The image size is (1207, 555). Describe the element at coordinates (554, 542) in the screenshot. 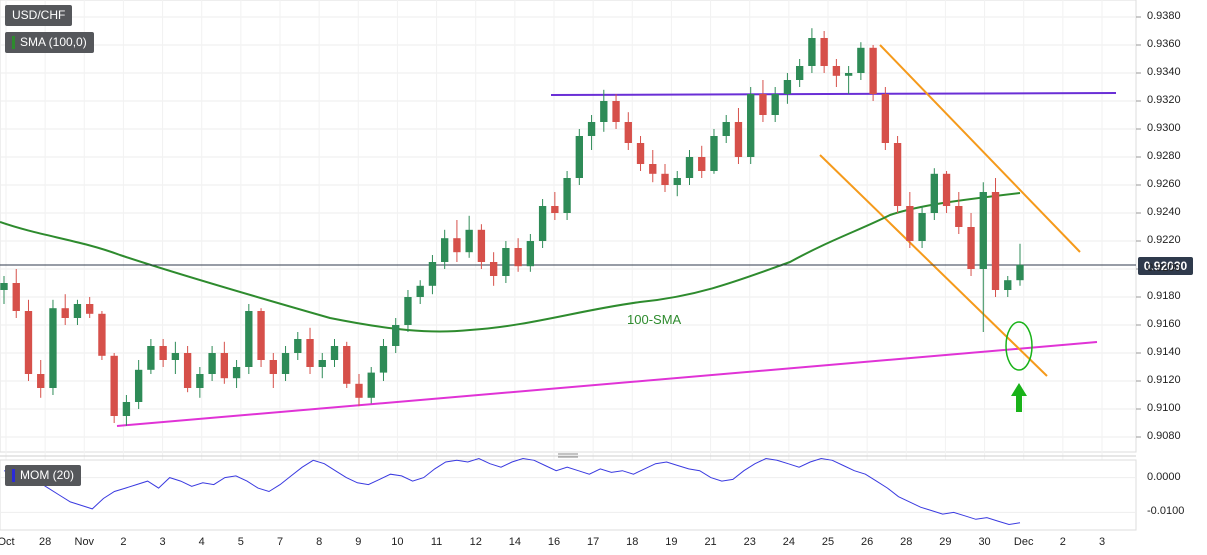

I see `x-tick-label: 16` at that location.